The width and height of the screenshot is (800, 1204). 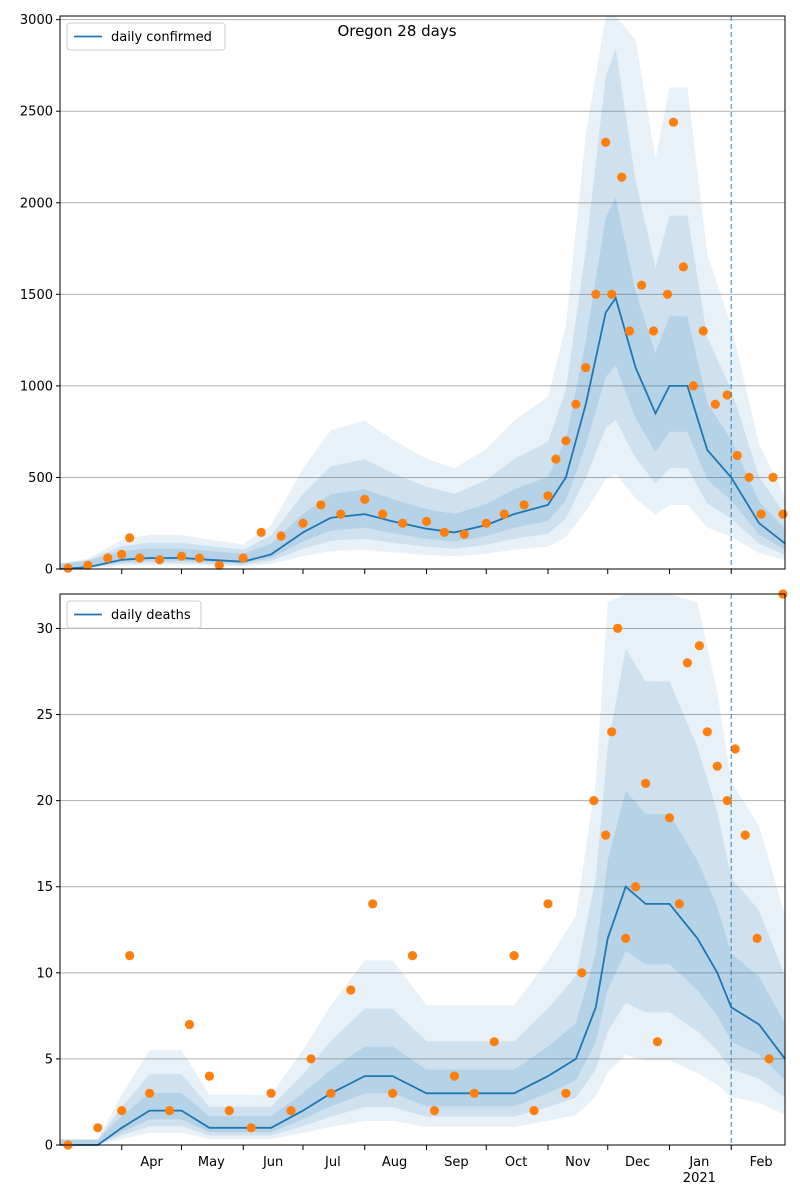 I want to click on x-year-label: 2021, so click(x=699, y=1178).